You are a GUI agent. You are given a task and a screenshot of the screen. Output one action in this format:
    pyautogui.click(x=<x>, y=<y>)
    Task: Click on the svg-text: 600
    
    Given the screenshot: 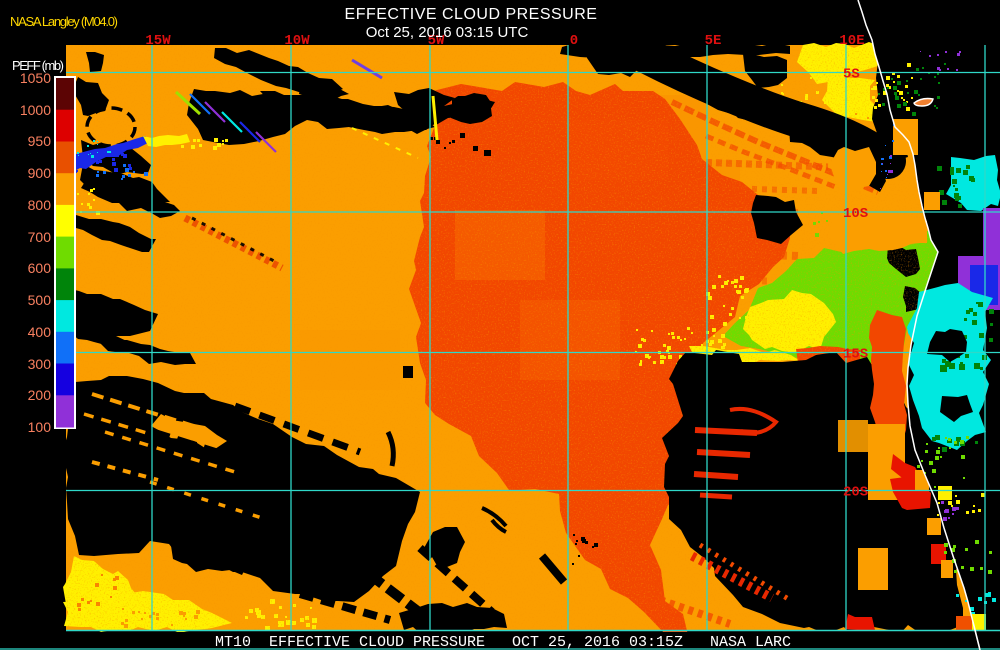 What is the action you would take?
    pyautogui.click(x=40, y=268)
    